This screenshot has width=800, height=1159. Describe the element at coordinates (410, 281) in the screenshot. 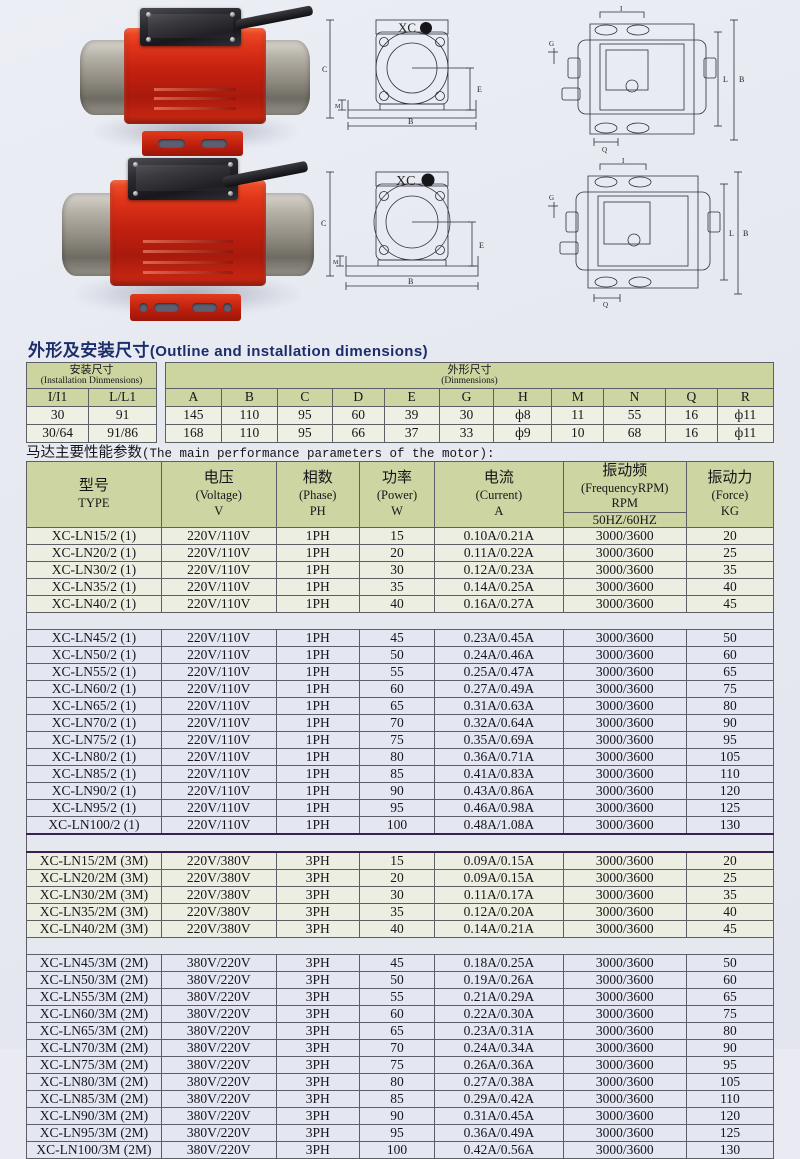

I see `svg-text: B` at that location.